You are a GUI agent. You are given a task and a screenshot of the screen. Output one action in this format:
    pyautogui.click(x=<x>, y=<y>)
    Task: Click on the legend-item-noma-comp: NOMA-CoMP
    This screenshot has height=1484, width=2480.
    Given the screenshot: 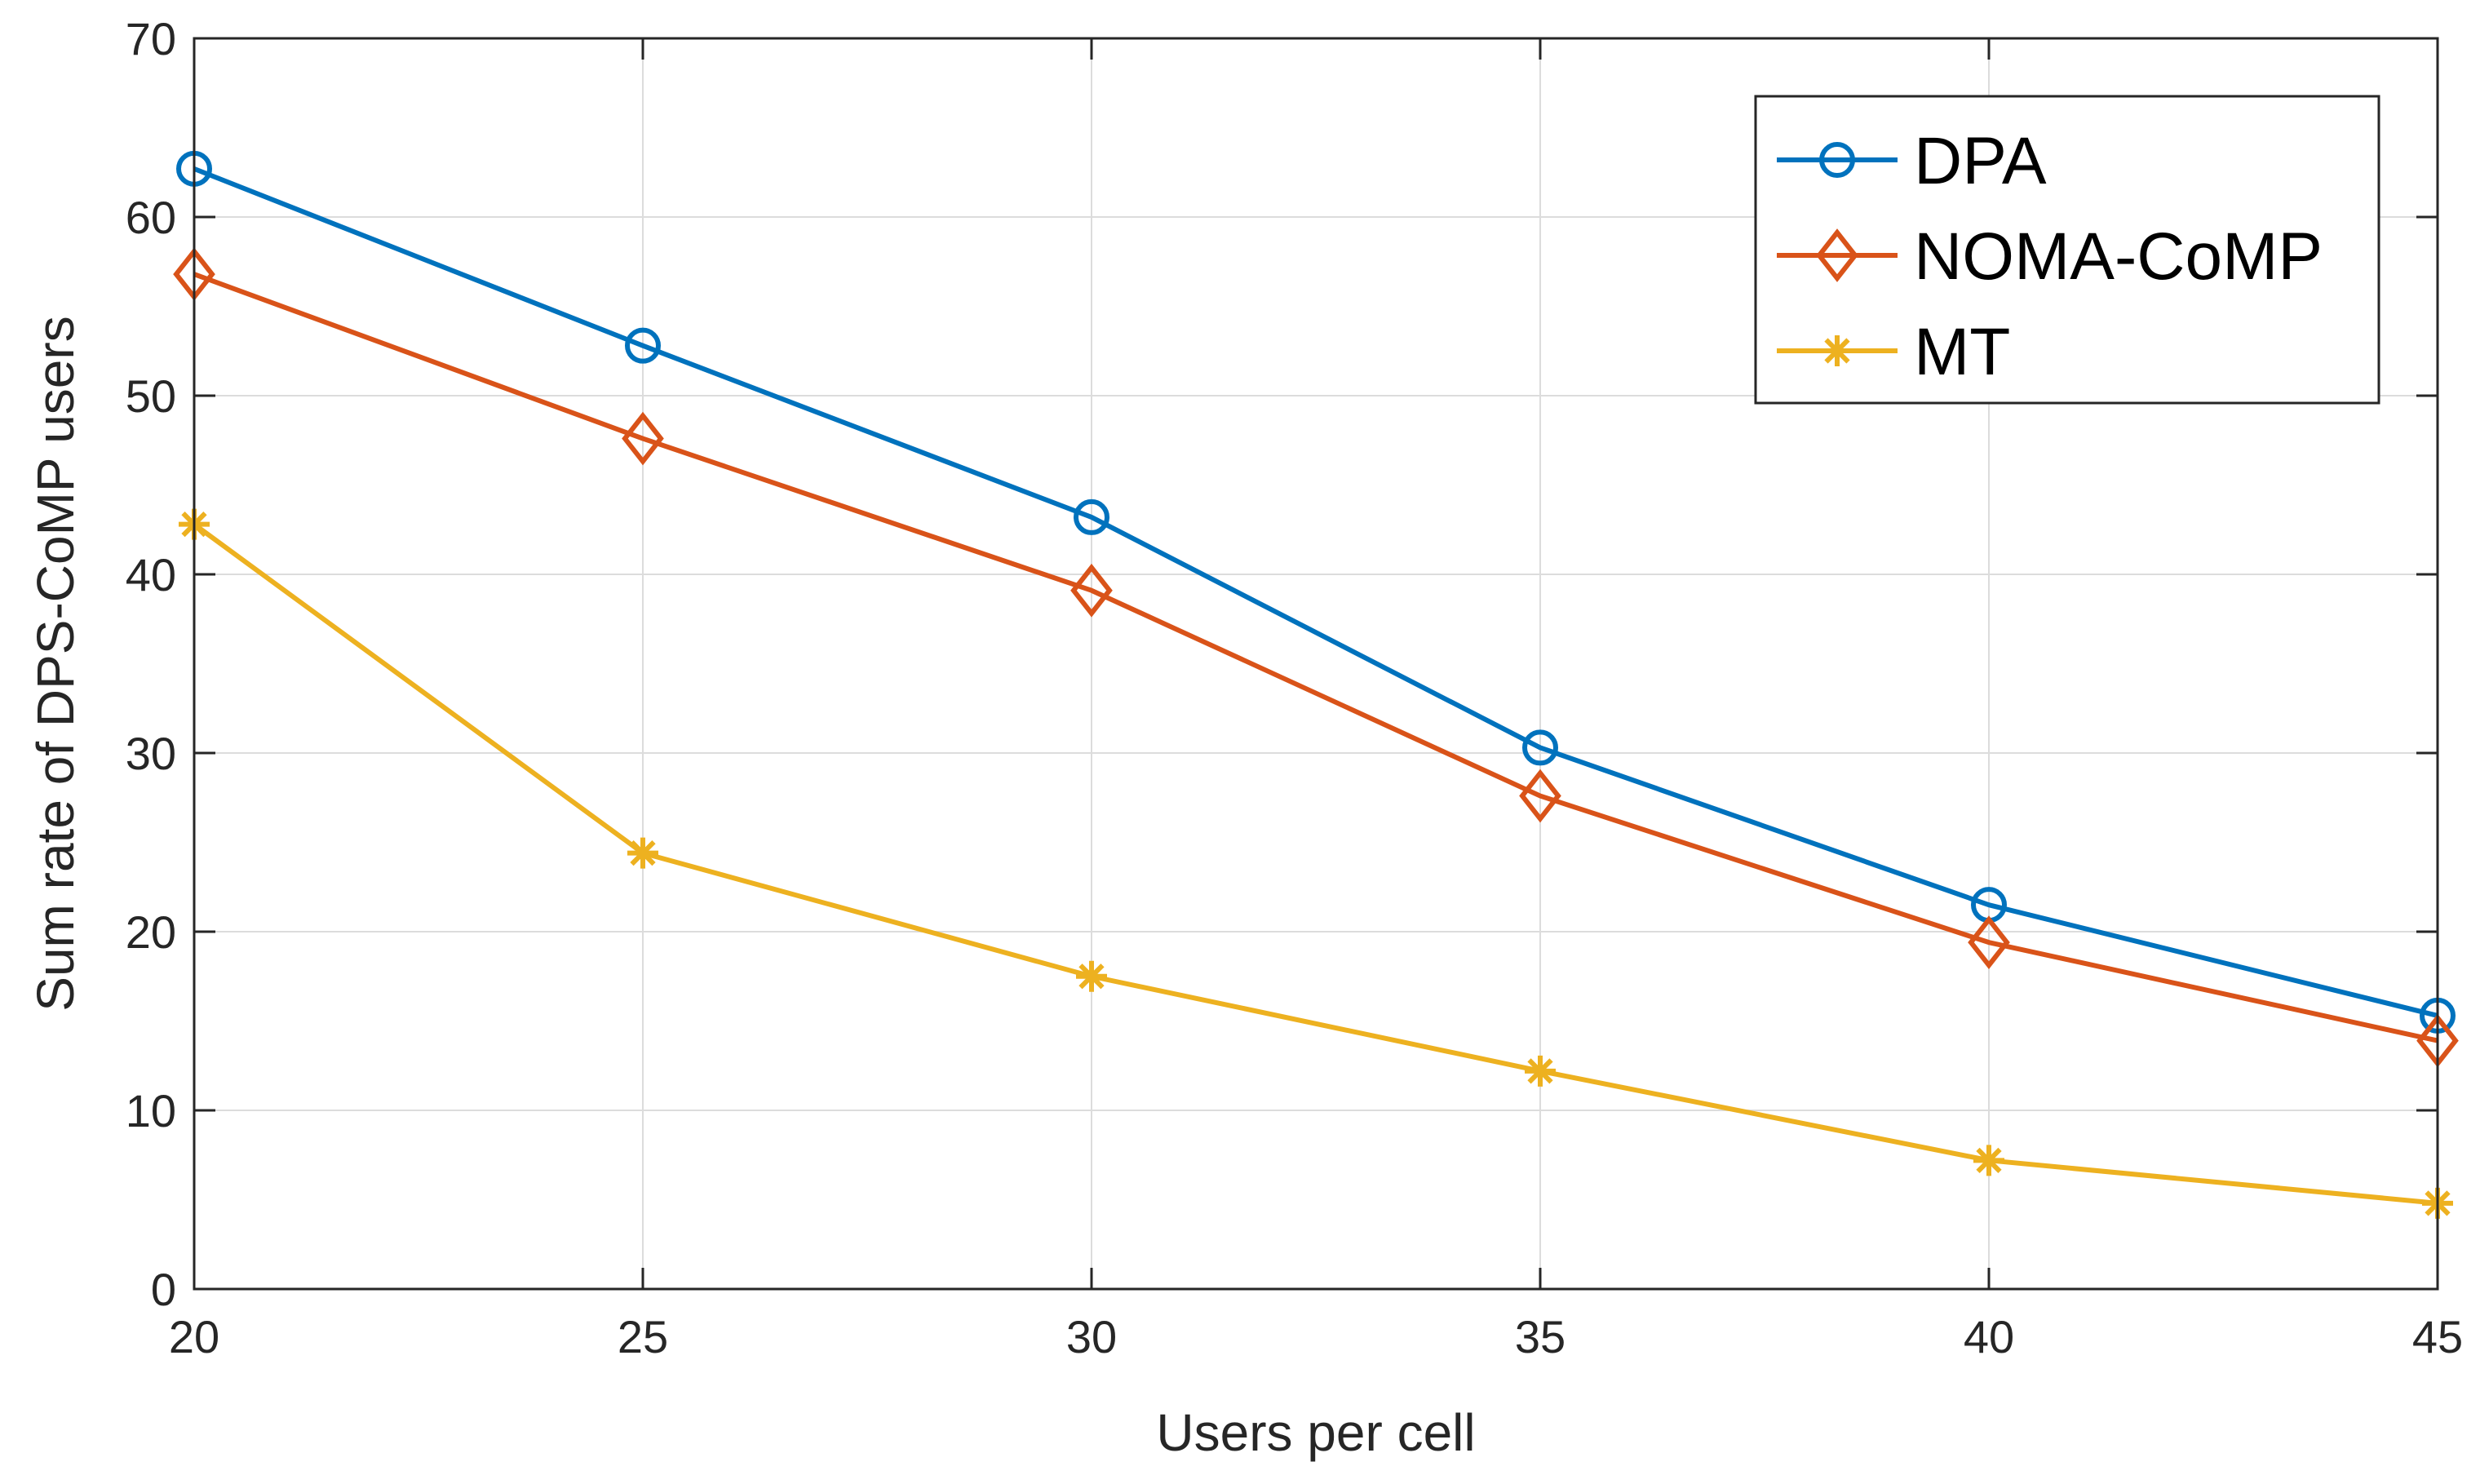 What is the action you would take?
    pyautogui.click(x=2050, y=256)
    